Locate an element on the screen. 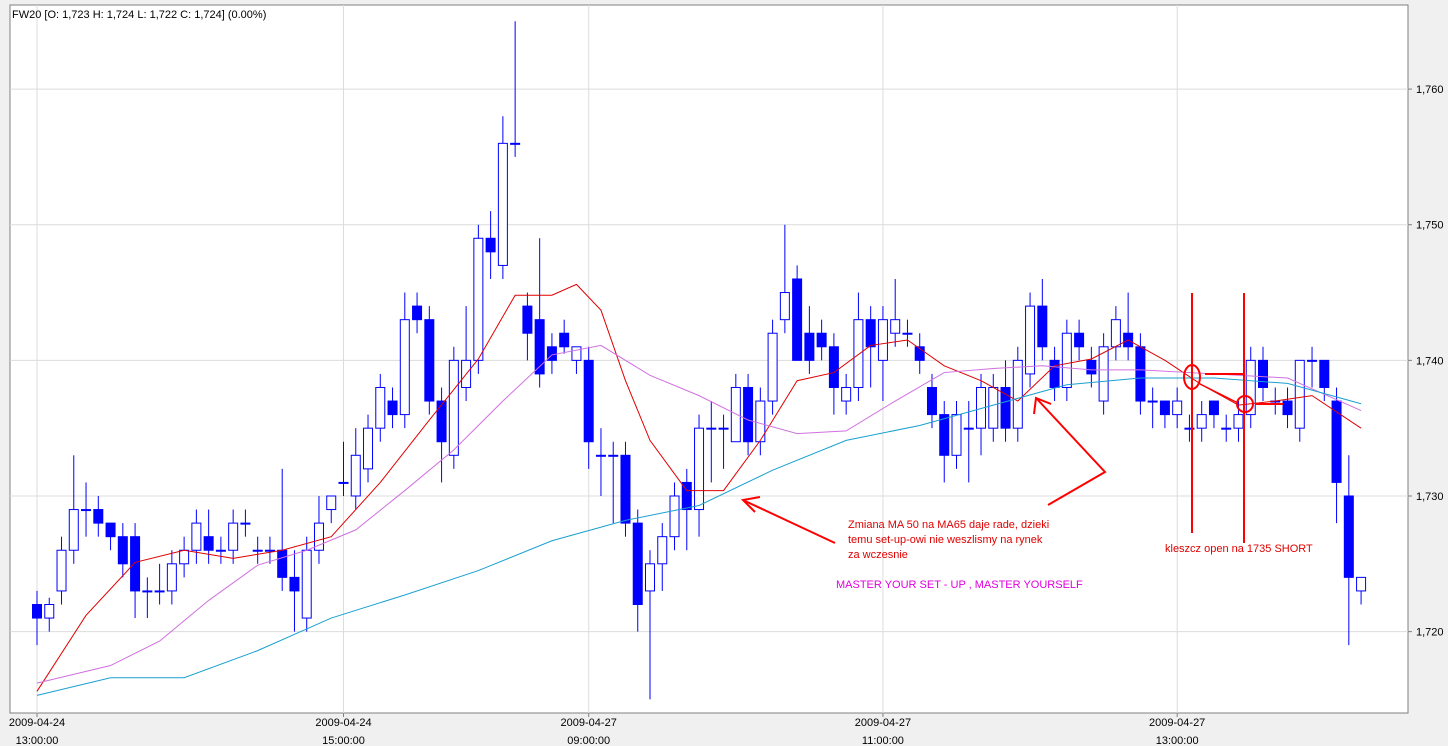 Image resolution: width=1448 pixels, height=746 pixels. y-tick-label: 1,730 is located at coordinates (1430, 497).